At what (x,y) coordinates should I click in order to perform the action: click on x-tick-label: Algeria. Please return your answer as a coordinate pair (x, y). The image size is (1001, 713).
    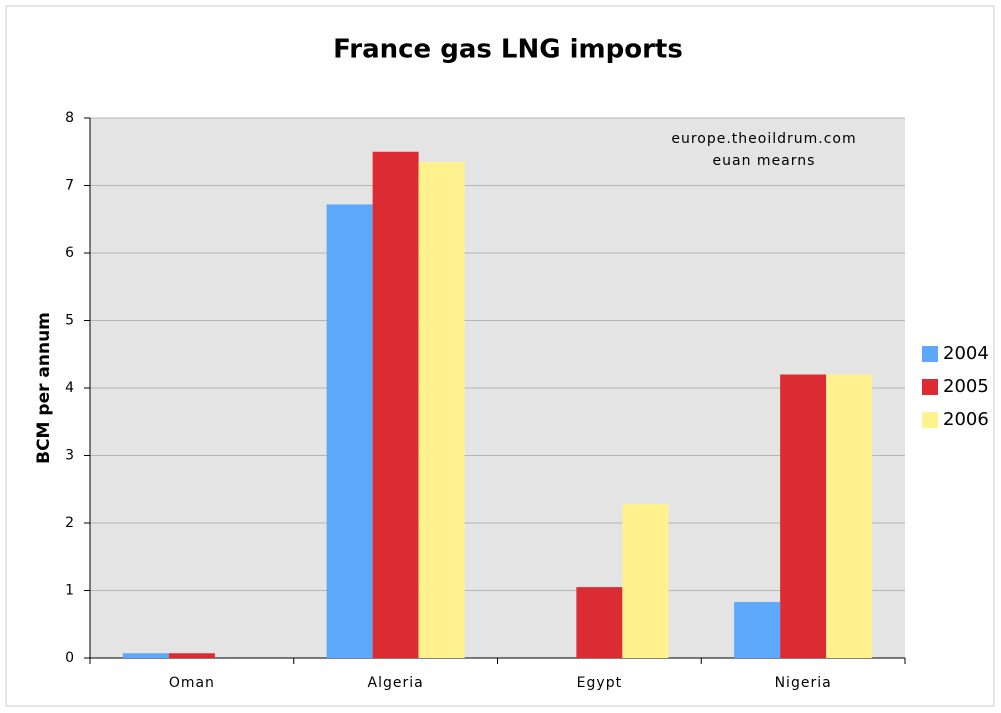
    Looking at the image, I should click on (396, 683).